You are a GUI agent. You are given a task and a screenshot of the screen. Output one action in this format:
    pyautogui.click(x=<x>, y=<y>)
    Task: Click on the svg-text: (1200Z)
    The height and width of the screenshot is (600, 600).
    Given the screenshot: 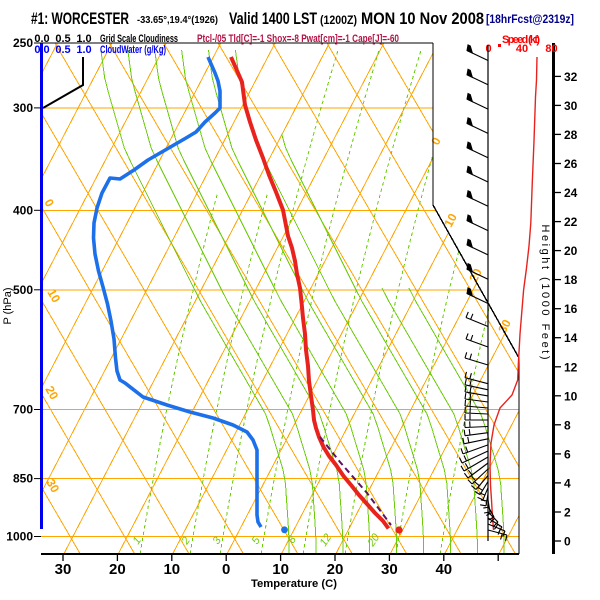 What is the action you would take?
    pyautogui.click(x=338, y=20)
    